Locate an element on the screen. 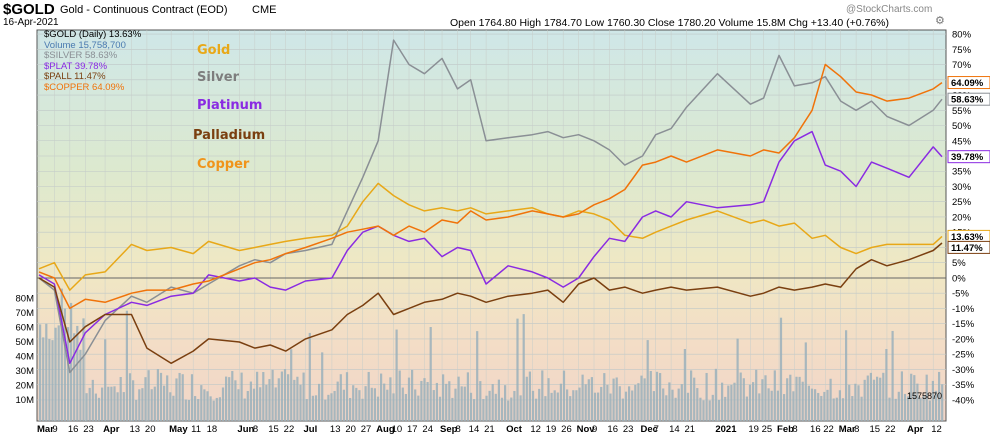 This screenshot has height=438, width=990. symbol: $GOLD is located at coordinates (29, 9).